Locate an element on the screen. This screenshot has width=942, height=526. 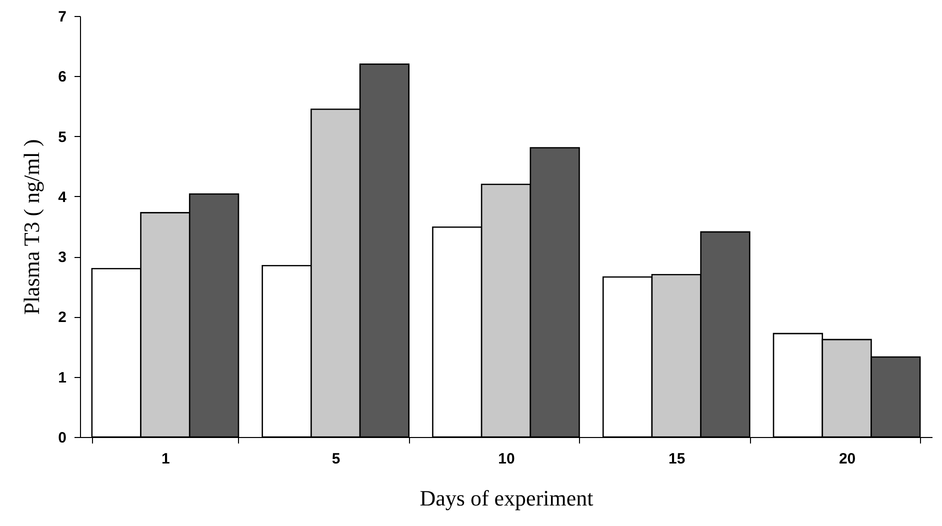
y-tick-label: 4 is located at coordinates (63, 197).